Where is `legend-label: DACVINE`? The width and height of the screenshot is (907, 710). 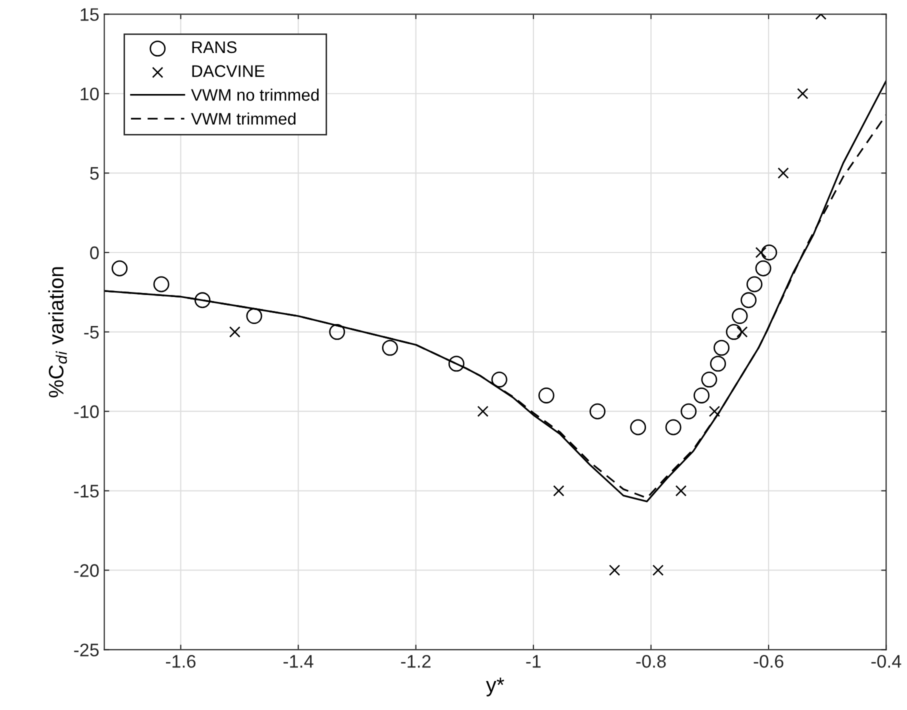
legend-label: DACVINE is located at coordinates (228, 71).